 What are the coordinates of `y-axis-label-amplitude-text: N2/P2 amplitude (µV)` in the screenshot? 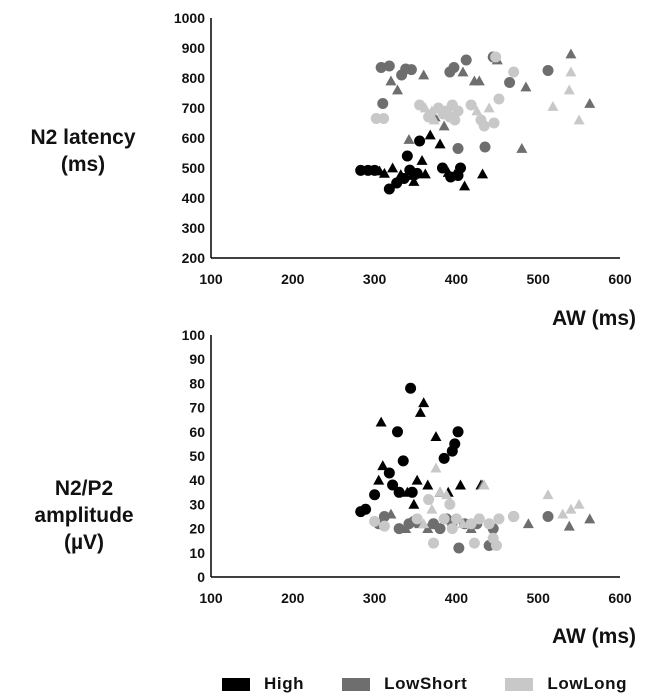 It's located at (84, 515).